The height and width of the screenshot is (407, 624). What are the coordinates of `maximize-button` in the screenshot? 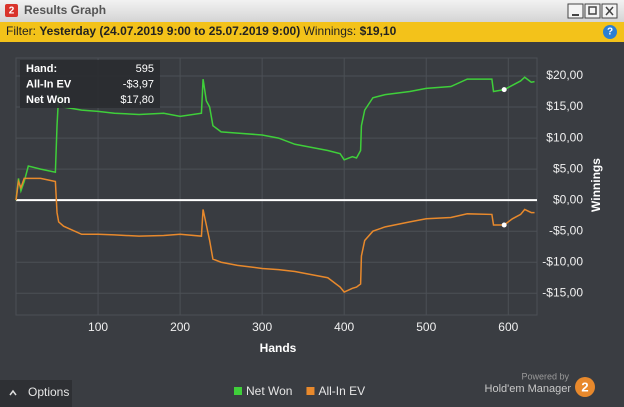 It's located at (592, 11).